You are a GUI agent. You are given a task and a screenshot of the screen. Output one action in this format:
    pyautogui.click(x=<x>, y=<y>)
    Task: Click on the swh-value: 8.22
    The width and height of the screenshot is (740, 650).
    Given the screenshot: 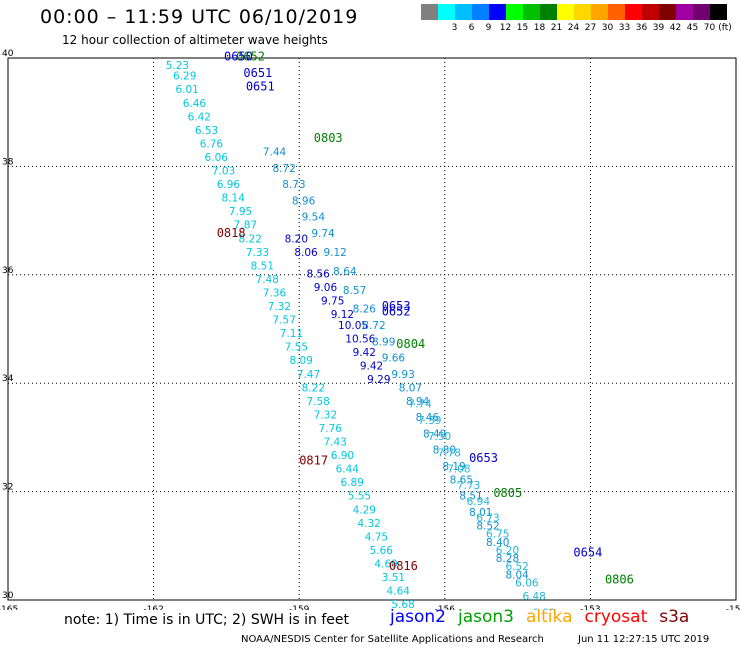 What is the action you would take?
    pyautogui.click(x=250, y=239)
    